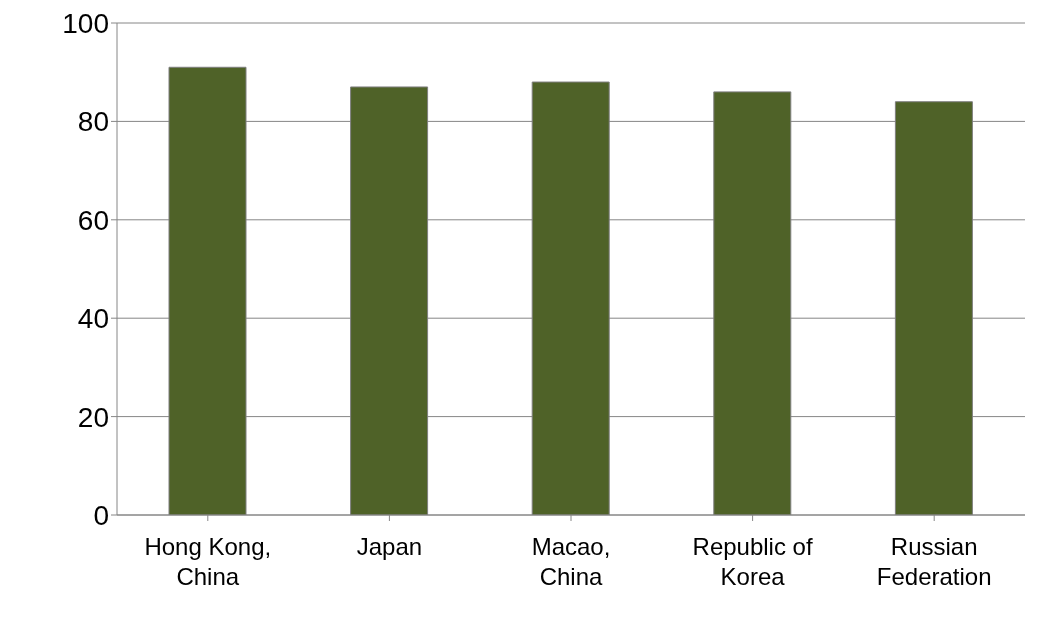  Describe the element at coordinates (934, 561) in the screenshot. I see `x-tick-label: Russian Federation` at that location.